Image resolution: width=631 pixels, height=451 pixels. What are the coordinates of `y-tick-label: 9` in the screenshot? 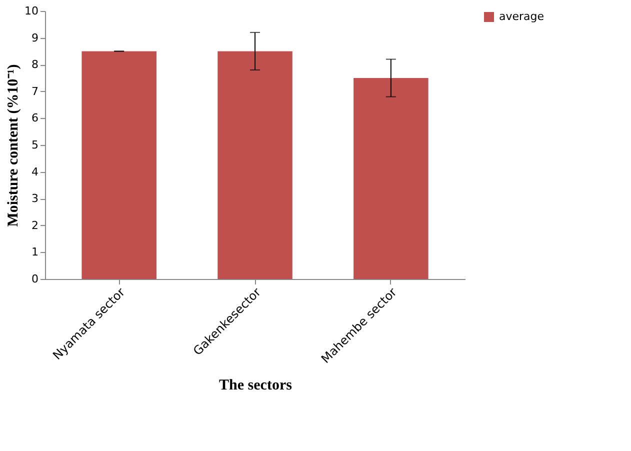 It's located at (35, 37).